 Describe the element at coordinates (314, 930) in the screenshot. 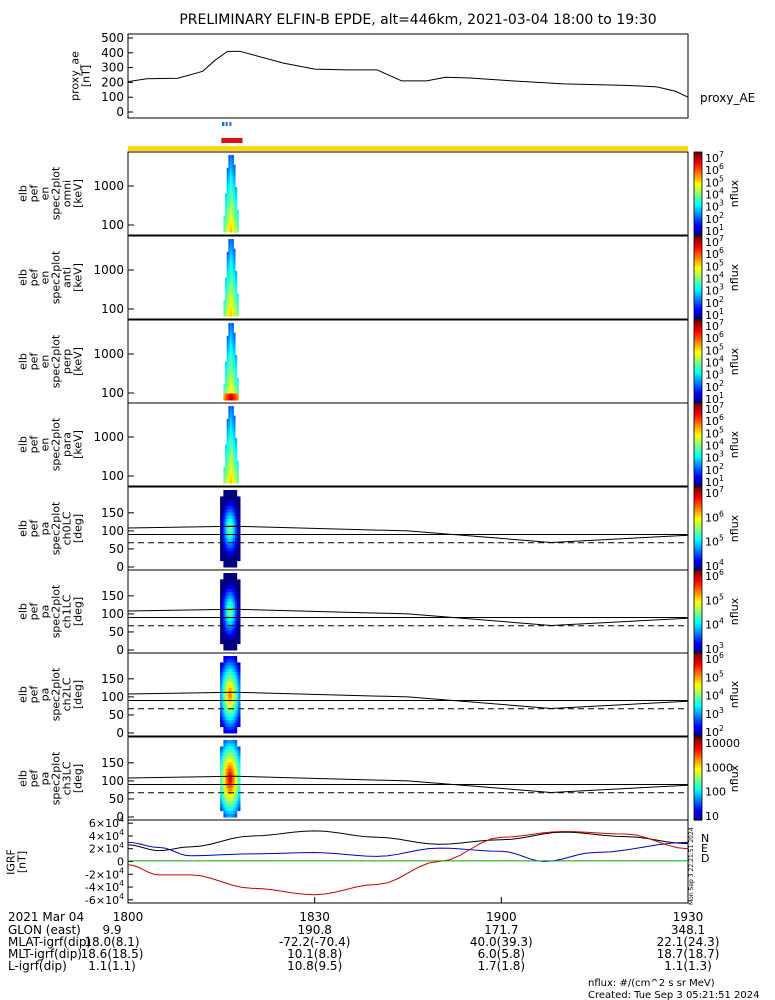

I see `x-row-value: 190.8` at that location.